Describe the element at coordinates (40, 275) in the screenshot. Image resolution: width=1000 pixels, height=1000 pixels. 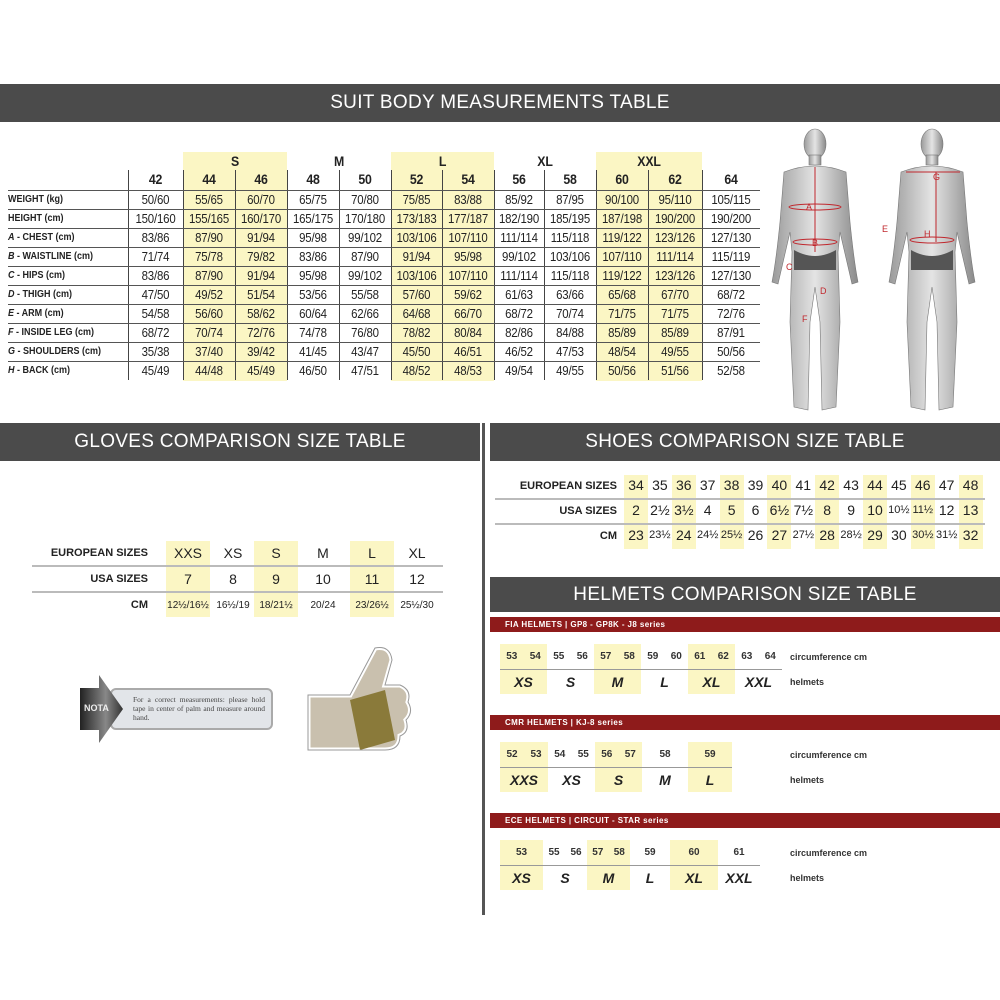
I see `row-label-text: - HIPS (cm)` at that location.